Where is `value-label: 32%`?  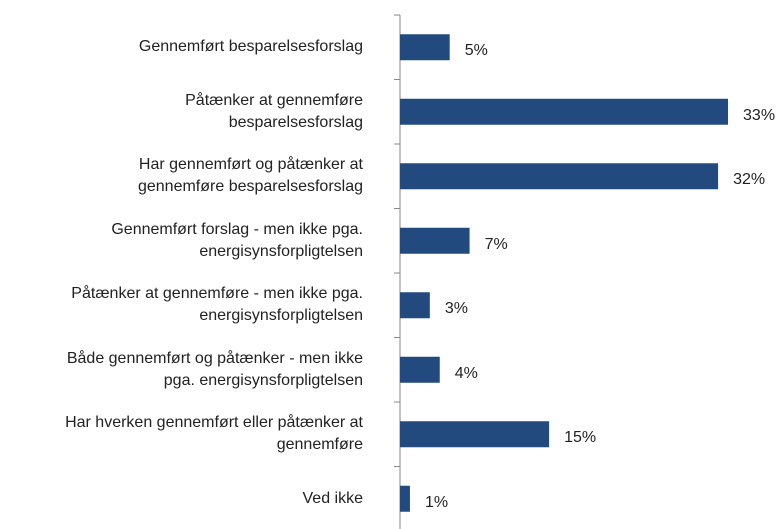
value-label: 32% is located at coordinates (749, 180).